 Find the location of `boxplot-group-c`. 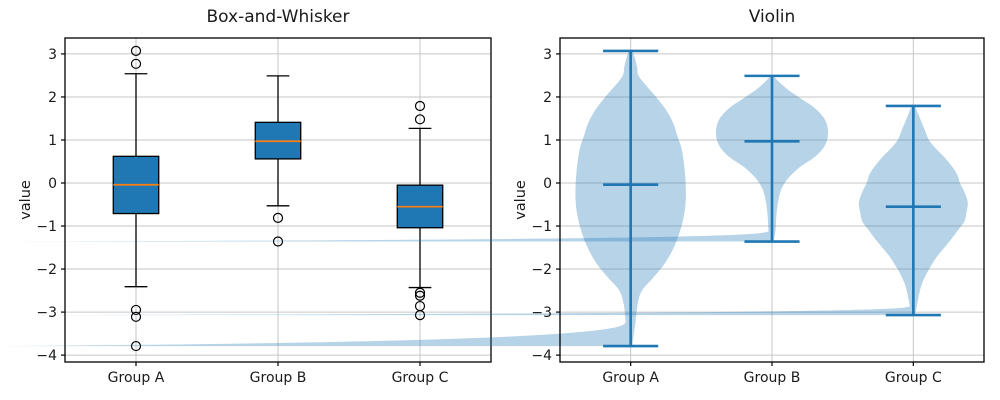

boxplot-group-c is located at coordinates (420, 210).